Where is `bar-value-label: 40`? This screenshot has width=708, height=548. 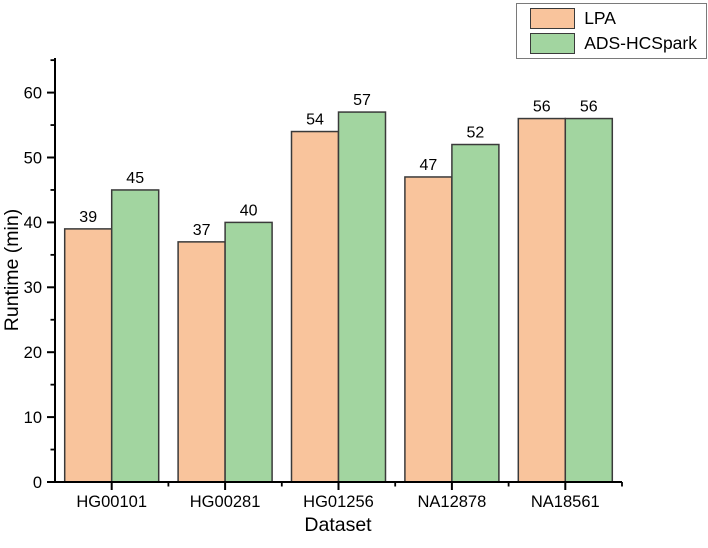 bar-value-label: 40 is located at coordinates (249, 210).